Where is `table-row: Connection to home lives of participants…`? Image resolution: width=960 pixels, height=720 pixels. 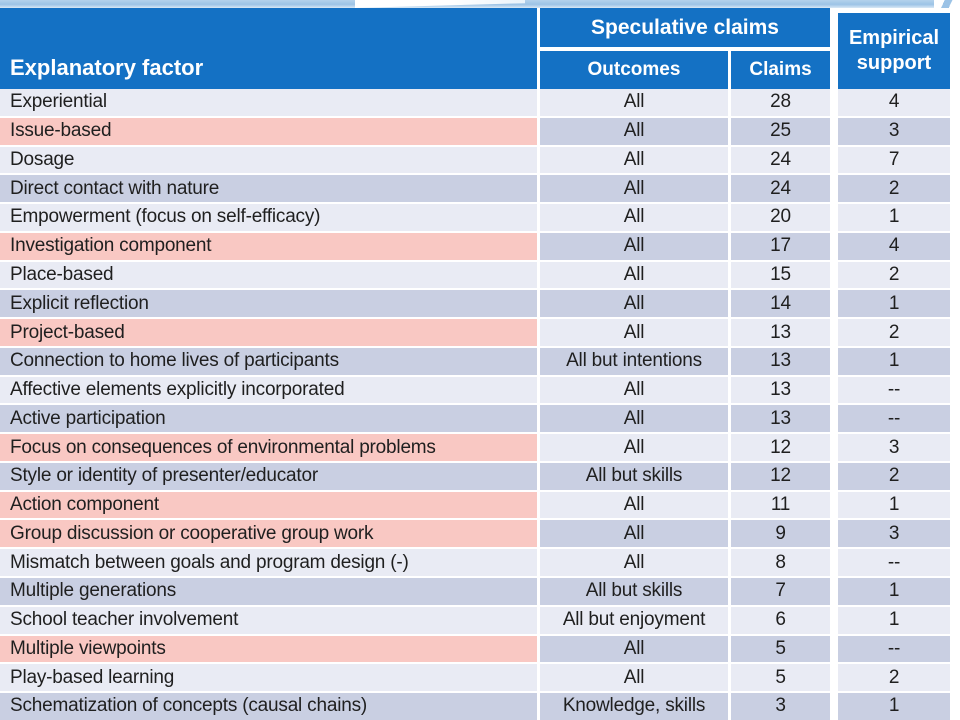 table-row: Connection to home lives of participants… is located at coordinates (480, 362).